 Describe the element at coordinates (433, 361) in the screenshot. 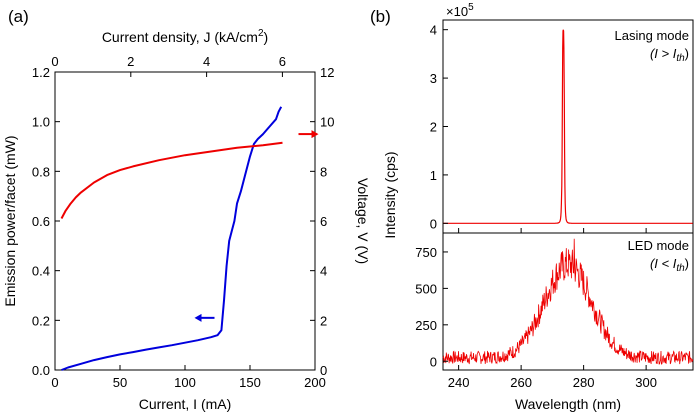

I see `chart-b-bottom-y-tick-label: 0` at that location.